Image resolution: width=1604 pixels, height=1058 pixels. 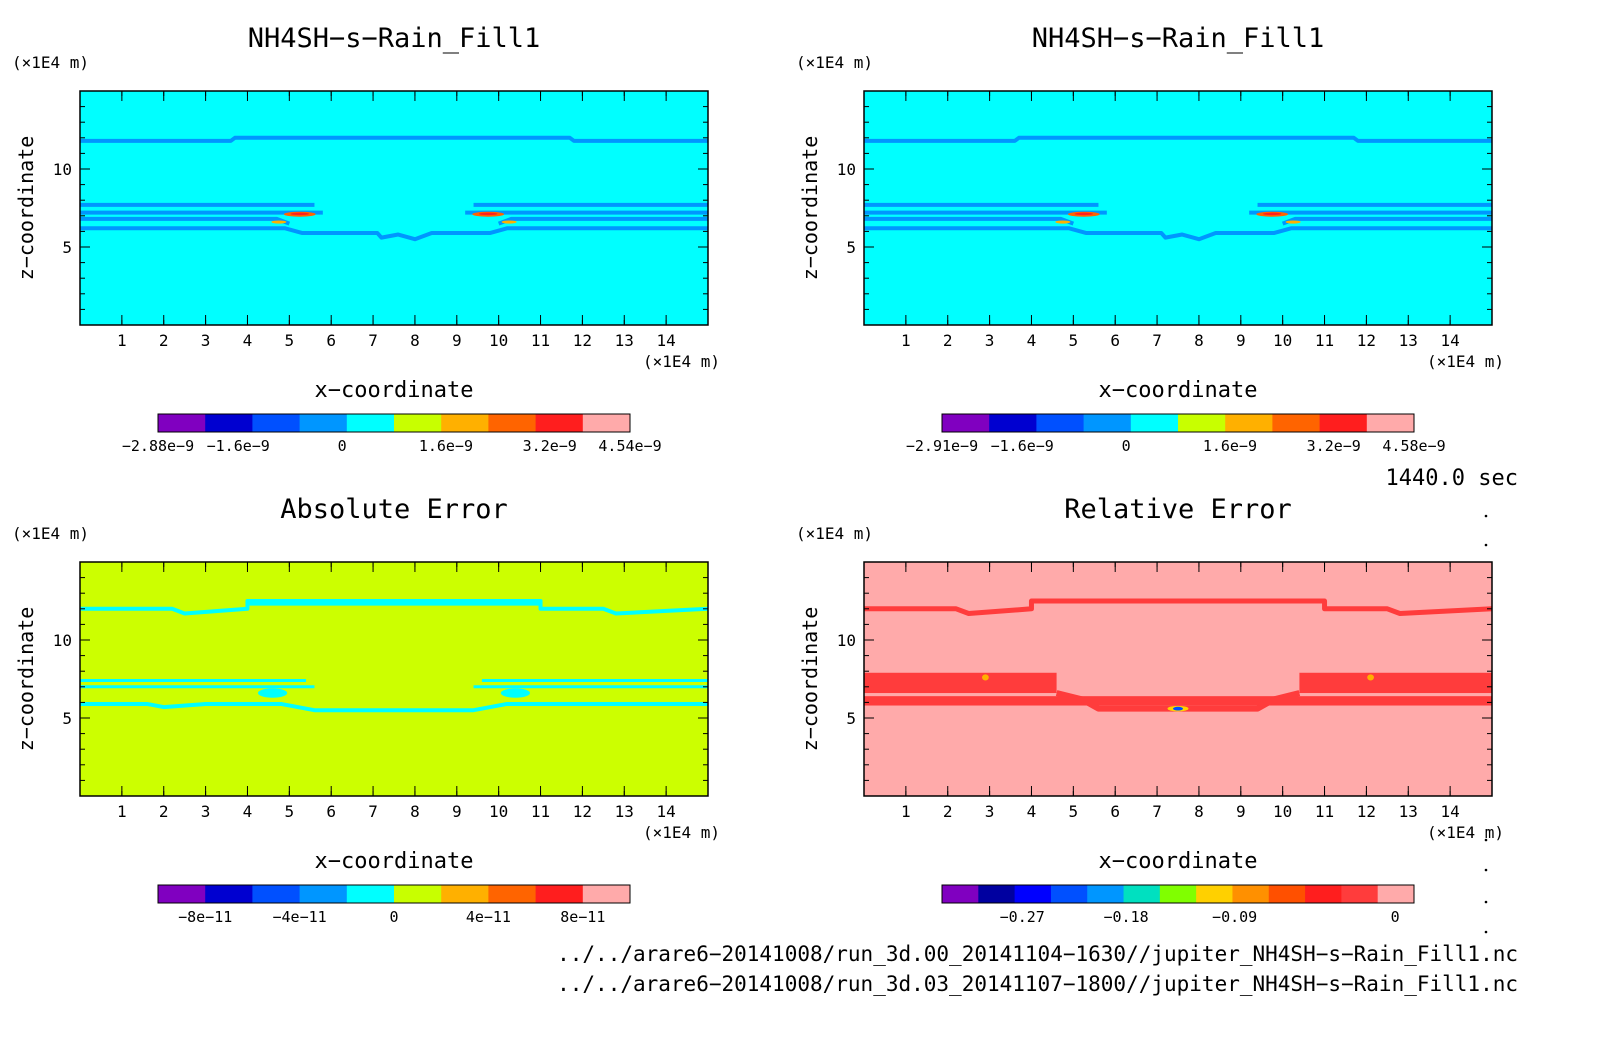 What do you see at coordinates (942, 446) in the screenshot?
I see `colorbar-label: −2.91e−9` at bounding box center [942, 446].